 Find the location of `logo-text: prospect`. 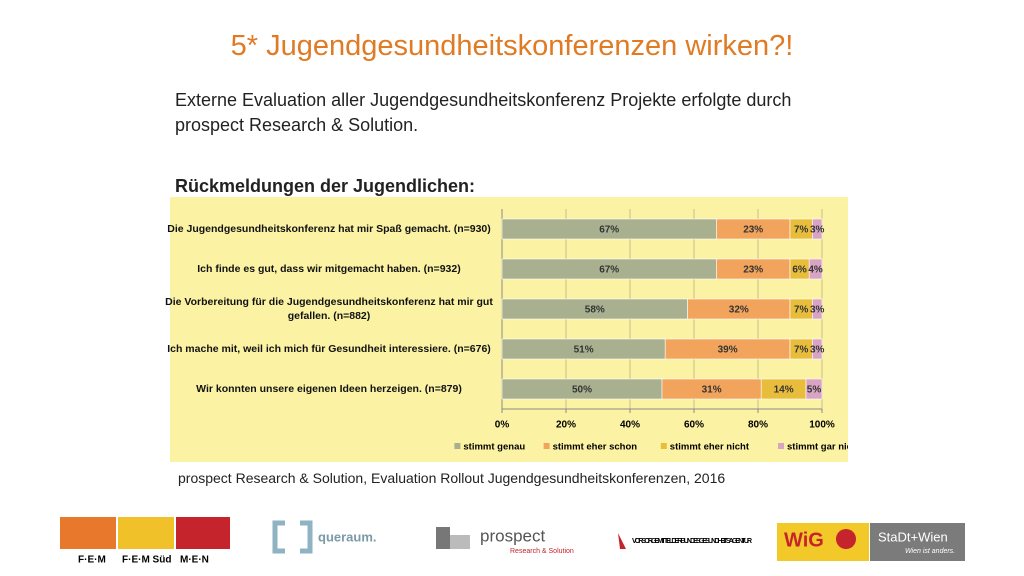

logo-text: prospect is located at coordinates (512, 535).